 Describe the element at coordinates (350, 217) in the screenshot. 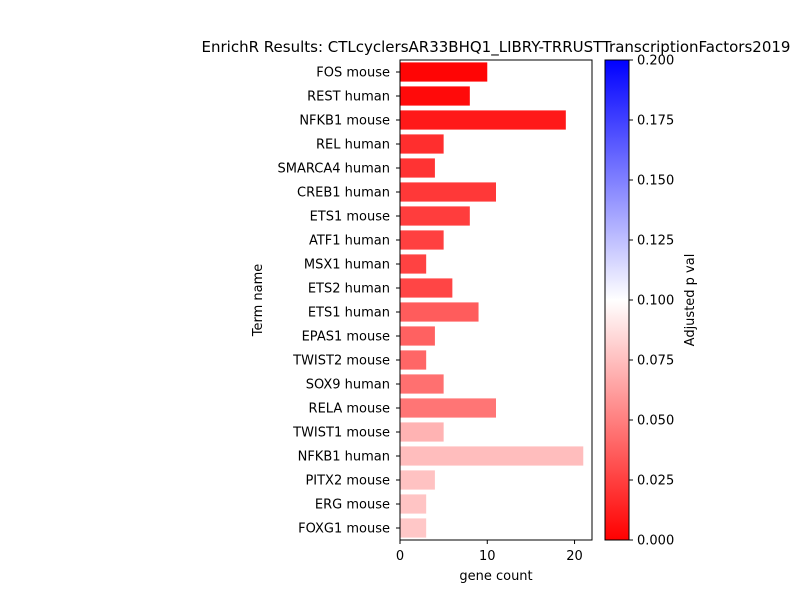

I see `y-tick-label: ETS1 mouse` at that location.